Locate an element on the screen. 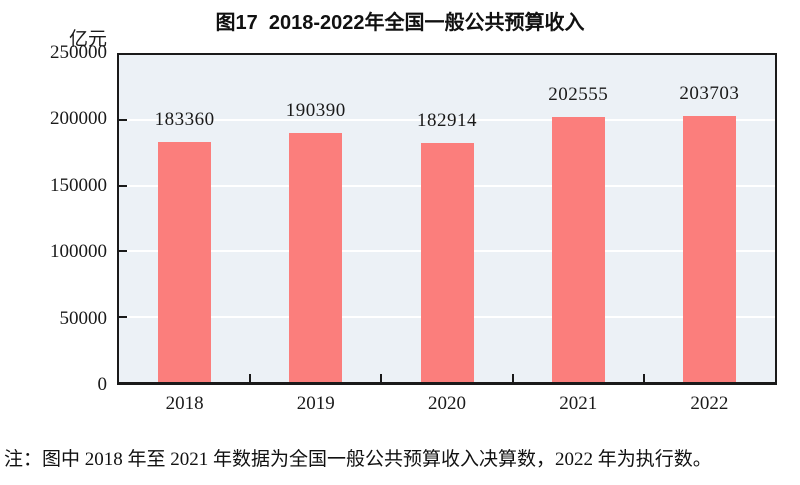 Image resolution: width=800 pixels, height=485 pixels. bar-value-label-2019: 190390 is located at coordinates (315, 110).